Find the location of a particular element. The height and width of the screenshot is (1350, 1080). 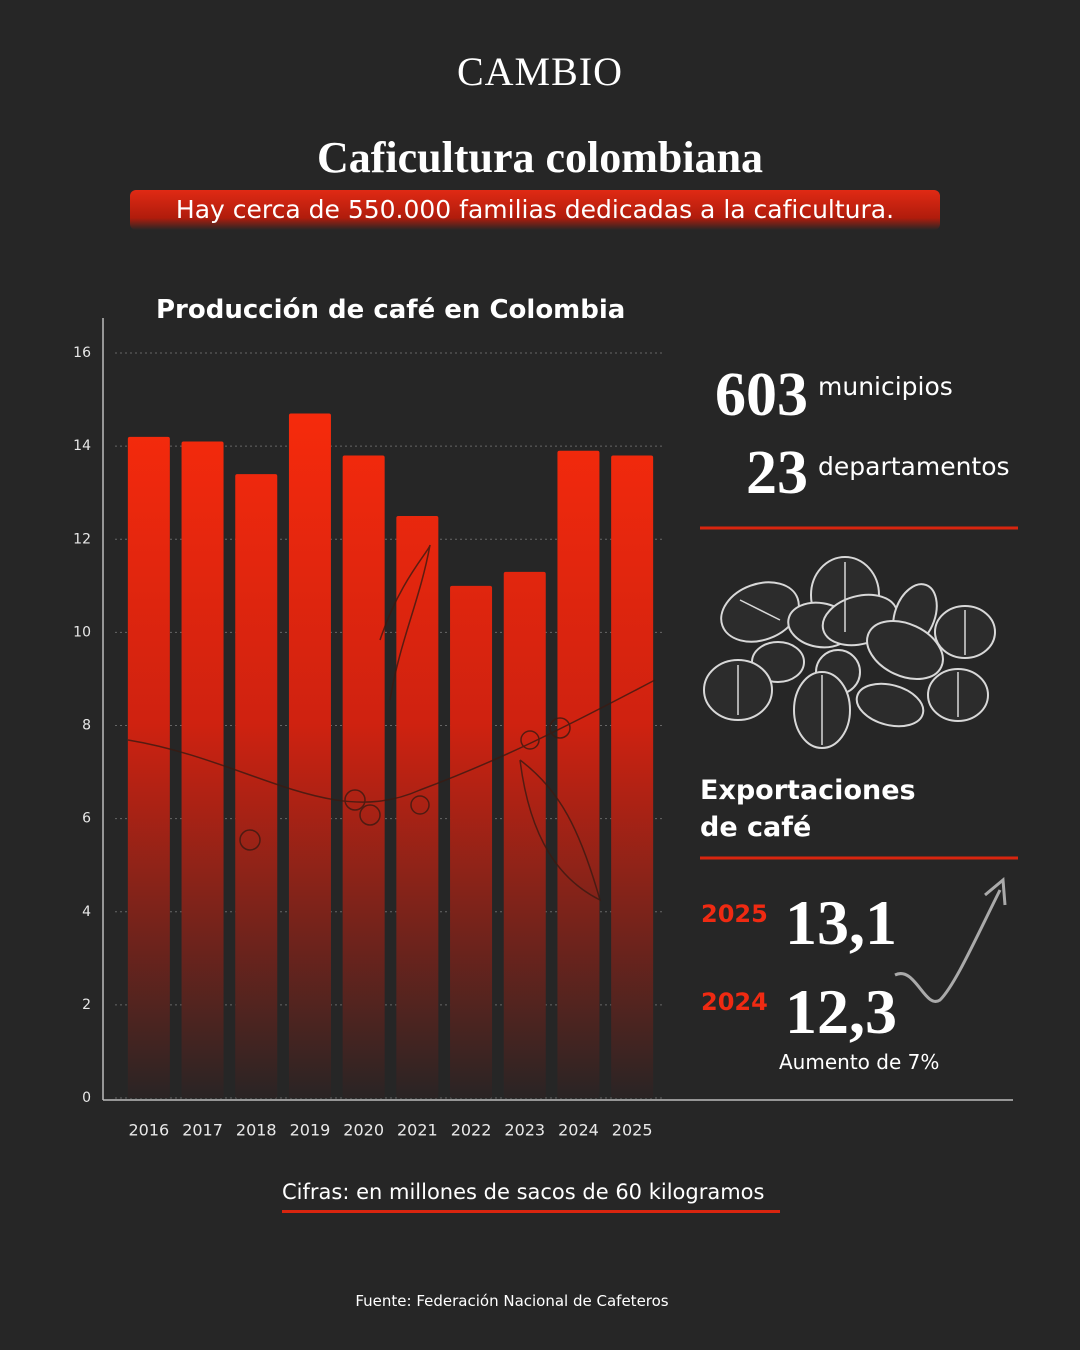

stat-label: municipios is located at coordinates (885, 386).